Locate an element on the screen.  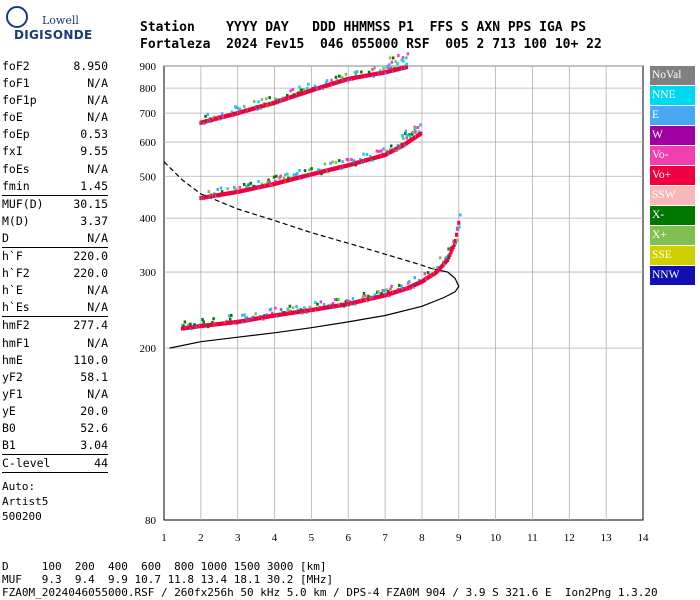
param-label: foEp is located at coordinates (16, 134).